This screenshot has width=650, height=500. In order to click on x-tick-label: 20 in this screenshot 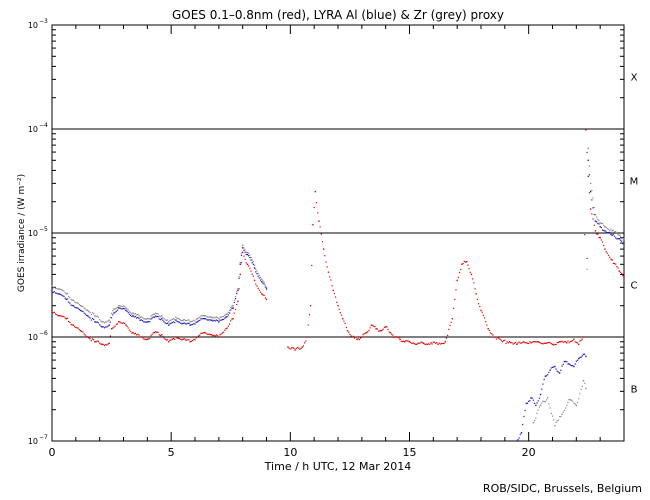, I will do `click(529, 452)`.